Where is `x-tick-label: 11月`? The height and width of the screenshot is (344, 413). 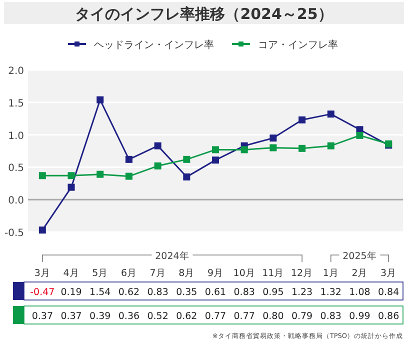
x-tick-label: 11月 is located at coordinates (273, 273).